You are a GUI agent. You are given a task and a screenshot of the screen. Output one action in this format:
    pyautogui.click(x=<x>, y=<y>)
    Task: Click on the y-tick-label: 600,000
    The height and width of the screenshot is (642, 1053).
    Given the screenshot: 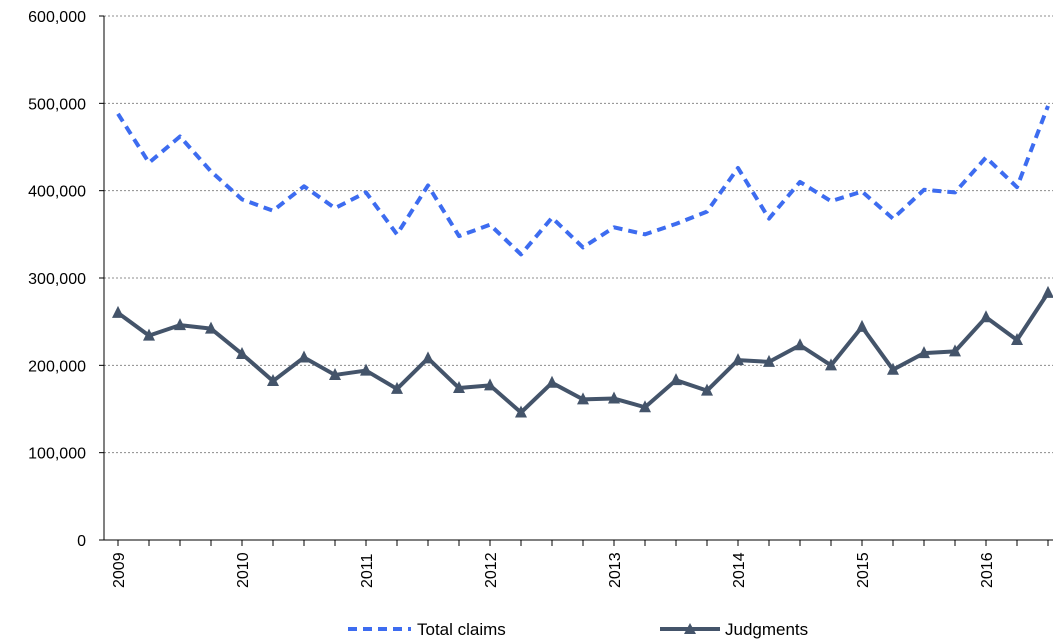 What is the action you would take?
    pyautogui.click(x=57, y=17)
    